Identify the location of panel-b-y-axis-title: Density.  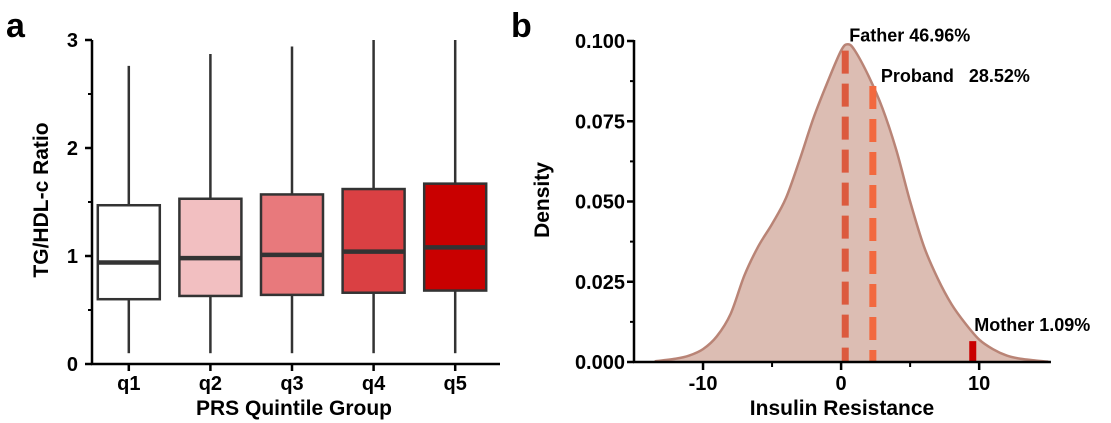
(542, 200).